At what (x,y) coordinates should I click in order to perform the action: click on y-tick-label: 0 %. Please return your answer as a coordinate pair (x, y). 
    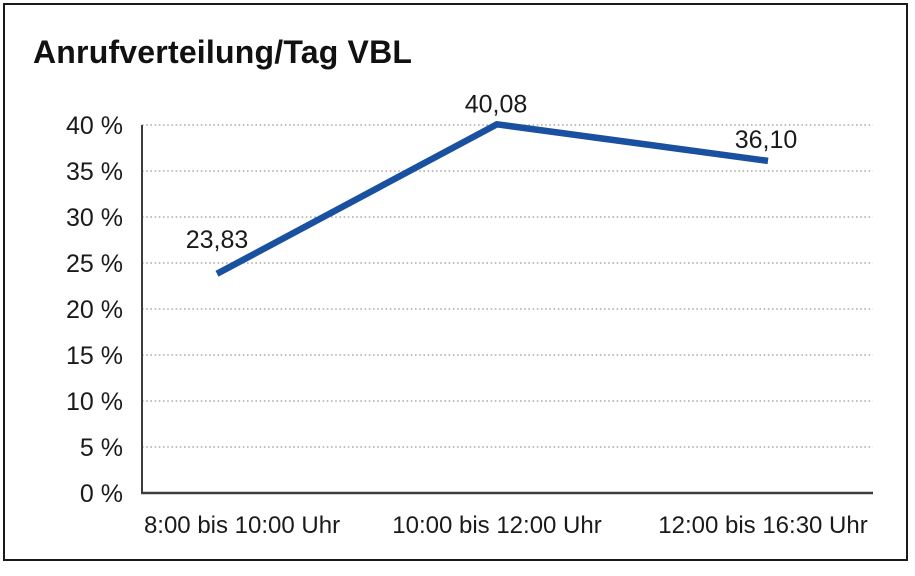
    Looking at the image, I should click on (101, 494).